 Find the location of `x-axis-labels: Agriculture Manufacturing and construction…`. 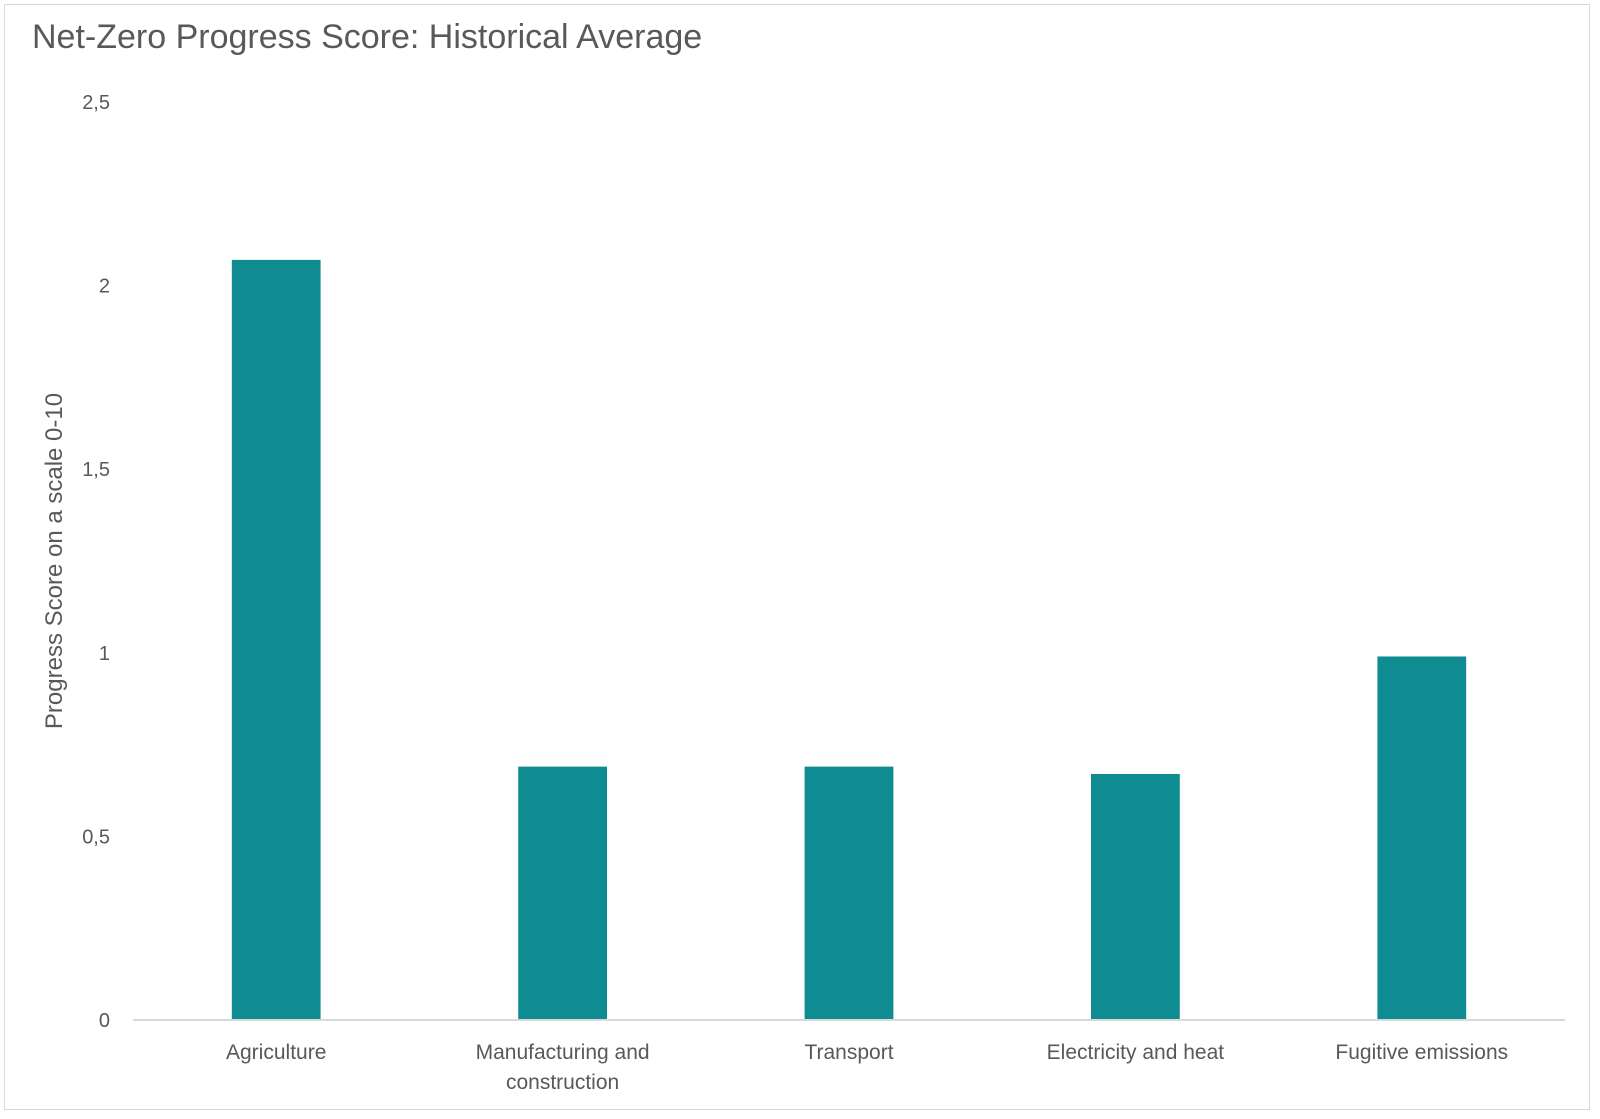

x-axis-labels: Agriculture Manufacturing and construction… is located at coordinates (867, 1067).